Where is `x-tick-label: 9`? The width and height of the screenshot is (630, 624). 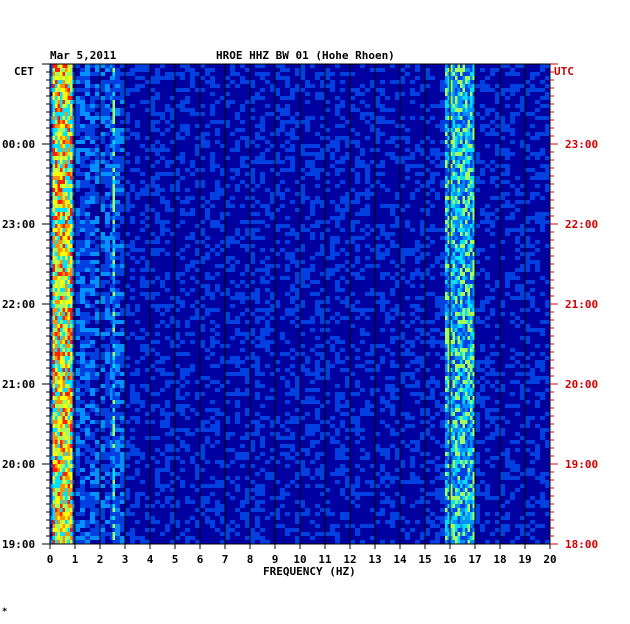
x-tick-label: 9 is located at coordinates (275, 559).